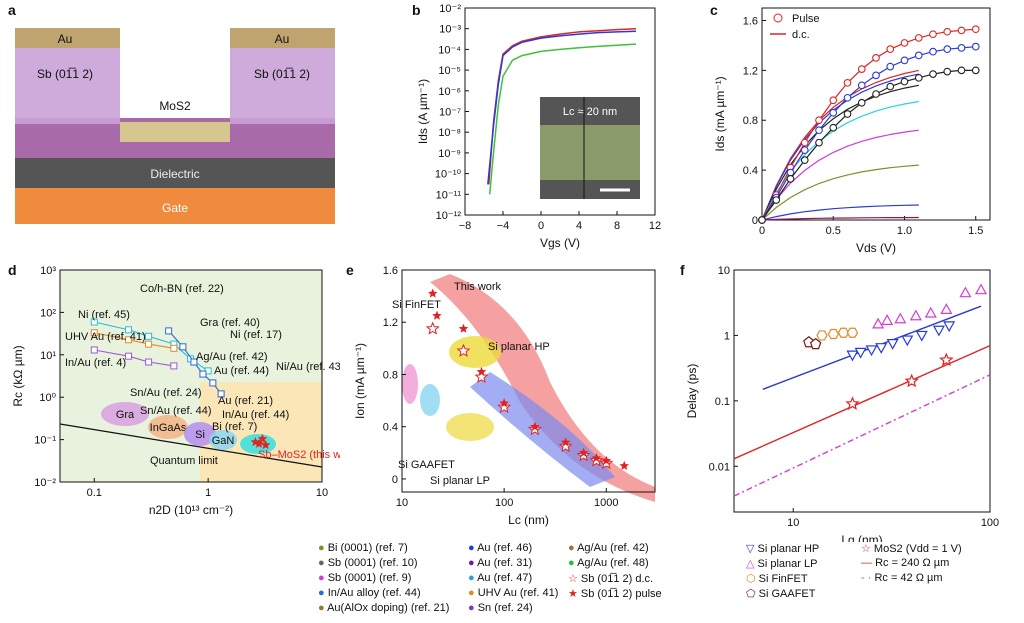  Describe the element at coordinates (374, 593) in the screenshot. I see `legend-item-label: In/Au alloy (ref. 44)` at that location.